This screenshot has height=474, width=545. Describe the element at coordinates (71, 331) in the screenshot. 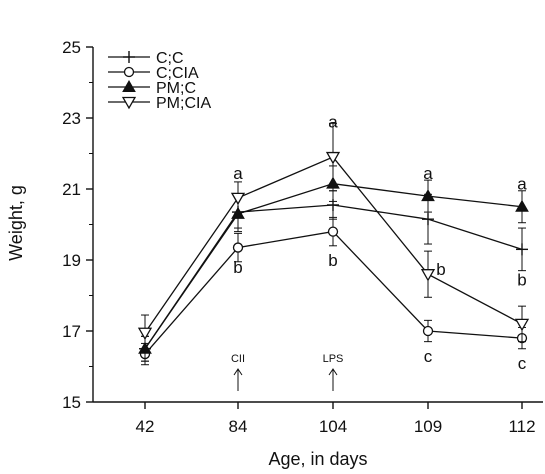

I see `y-tick-label: 17` at that location.